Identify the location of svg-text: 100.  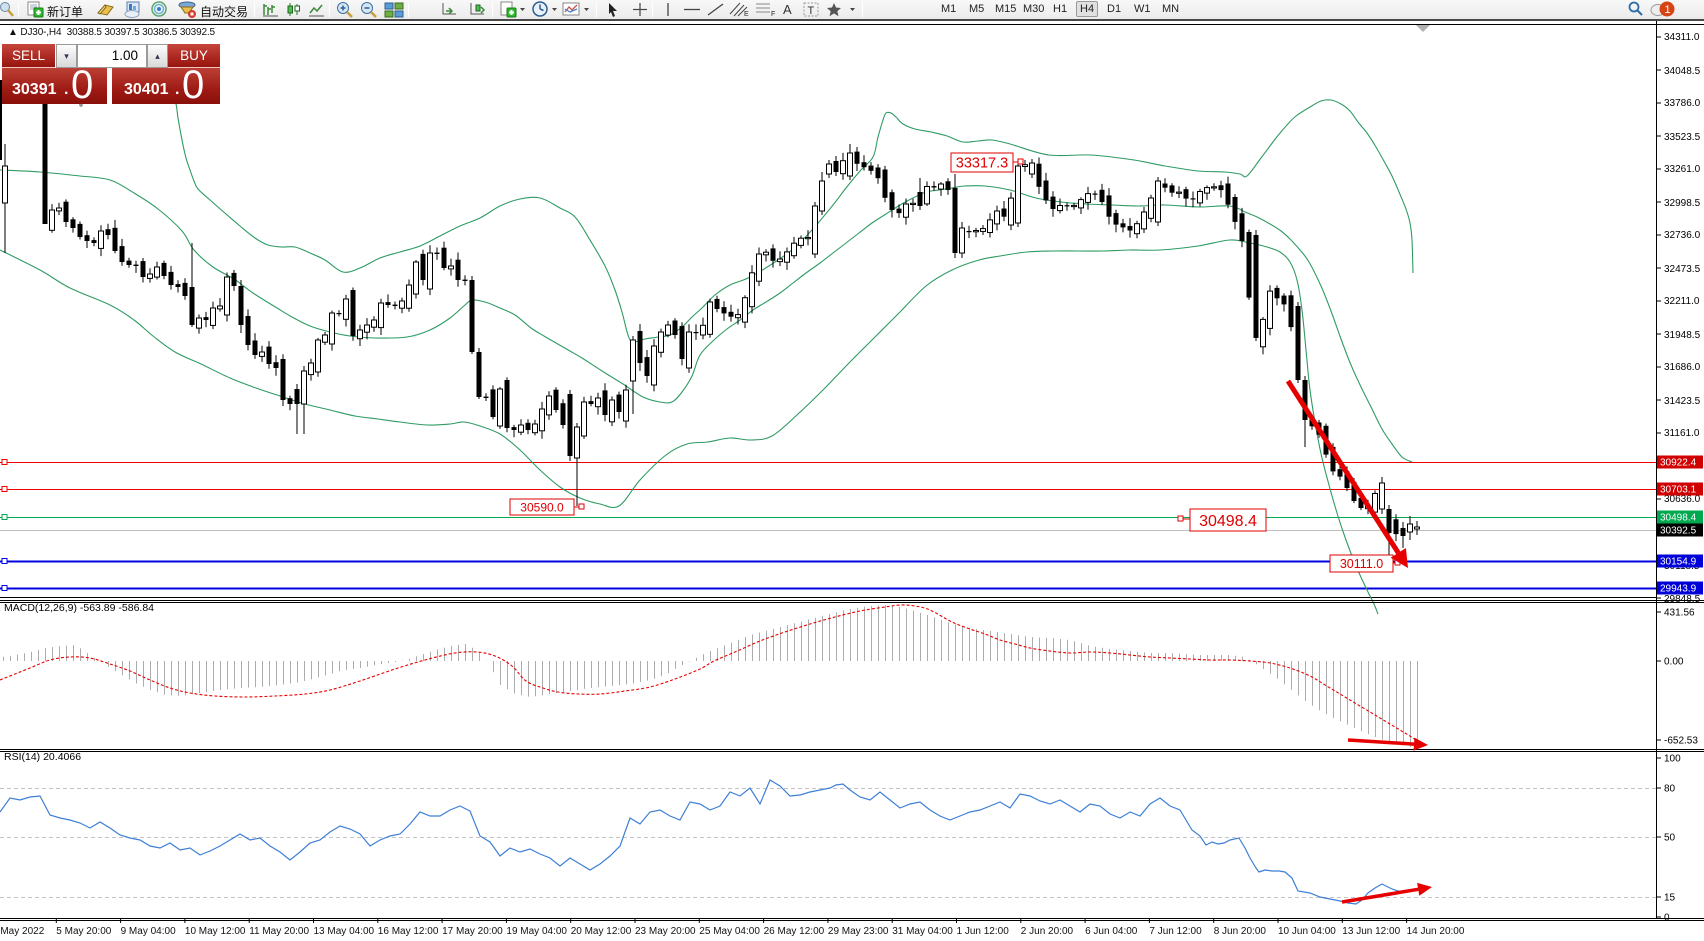
(1672, 759).